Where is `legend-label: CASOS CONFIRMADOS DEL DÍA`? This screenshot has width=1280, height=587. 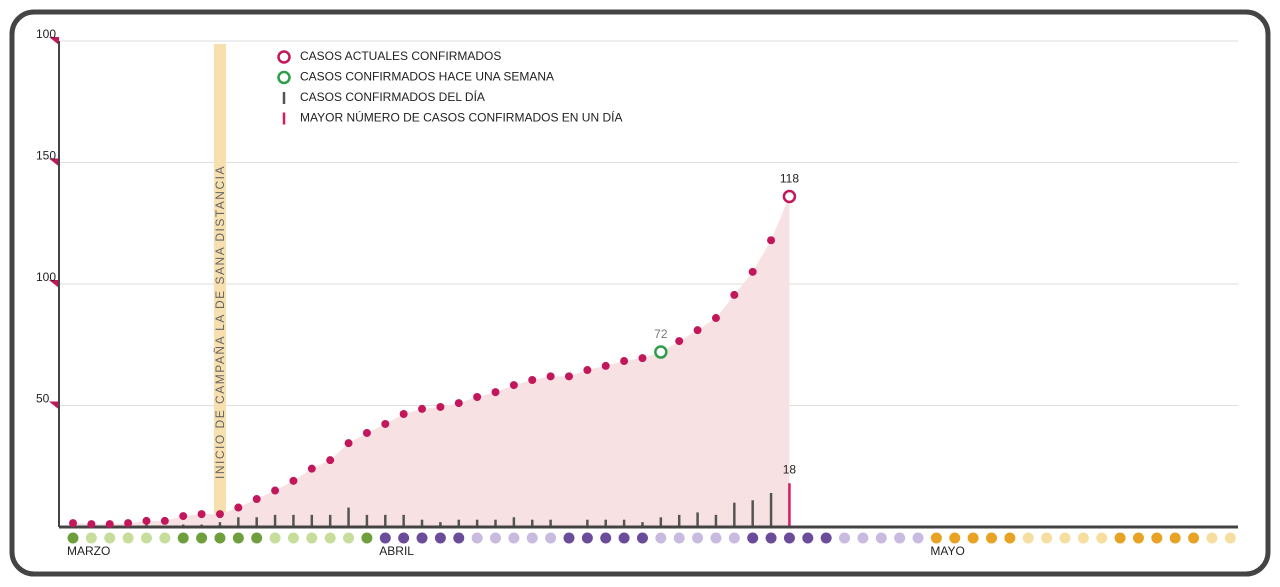 legend-label: CASOS CONFIRMADOS DEL DÍA is located at coordinates (392, 96).